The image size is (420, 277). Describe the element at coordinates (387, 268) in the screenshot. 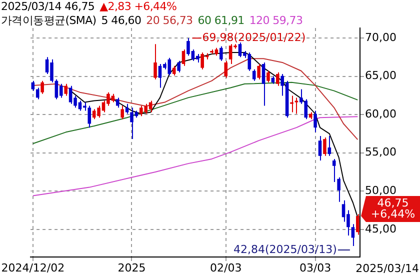

I see `text: 2025/03/14` at that location.